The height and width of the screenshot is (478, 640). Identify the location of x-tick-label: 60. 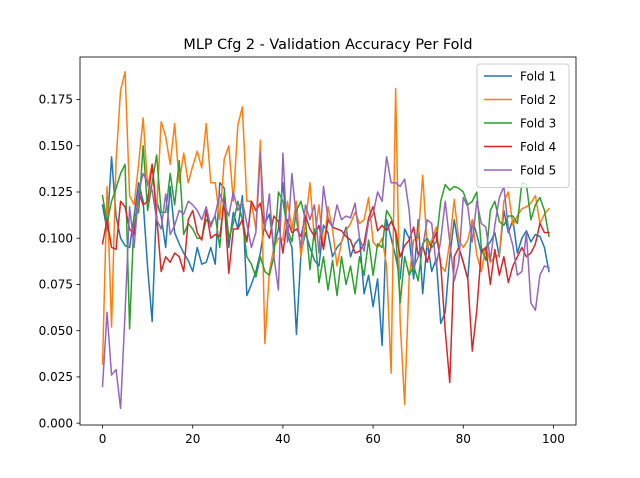
(372, 439).